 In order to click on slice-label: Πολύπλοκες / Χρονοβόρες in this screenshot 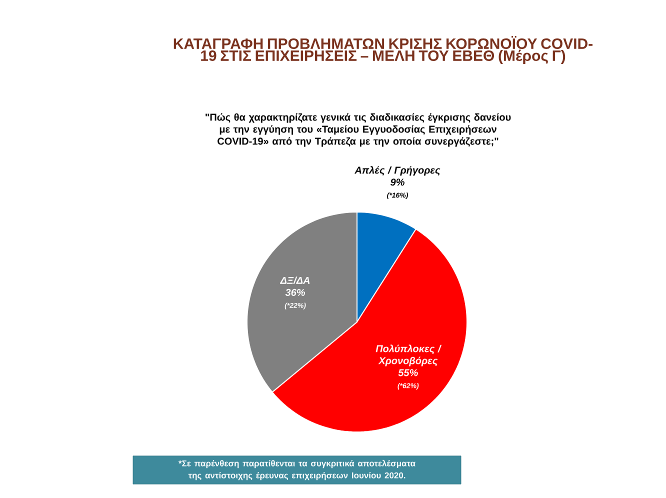, I will do `click(409, 355)`.